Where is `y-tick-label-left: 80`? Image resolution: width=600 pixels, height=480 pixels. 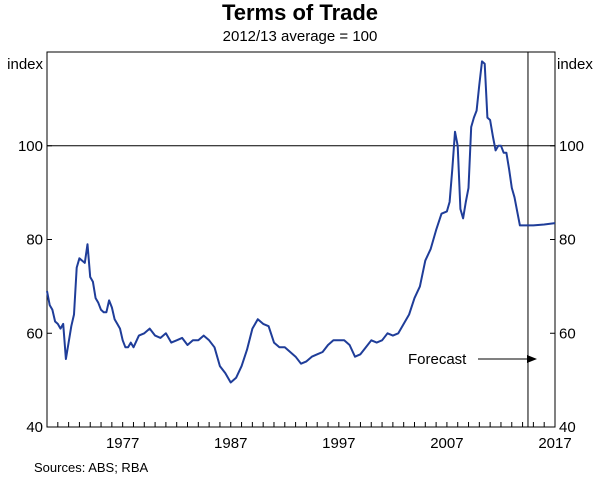
y-tick-label-left: 80 is located at coordinates (34, 240).